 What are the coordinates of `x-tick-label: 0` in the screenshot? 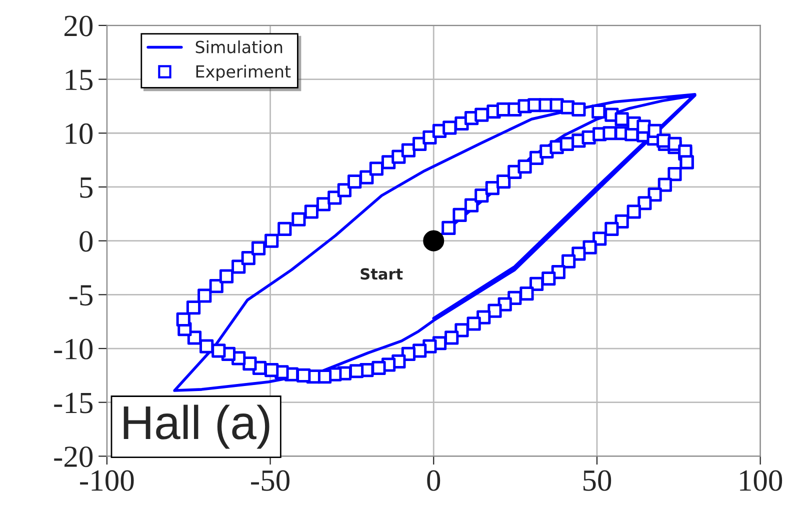 It's located at (433, 480).